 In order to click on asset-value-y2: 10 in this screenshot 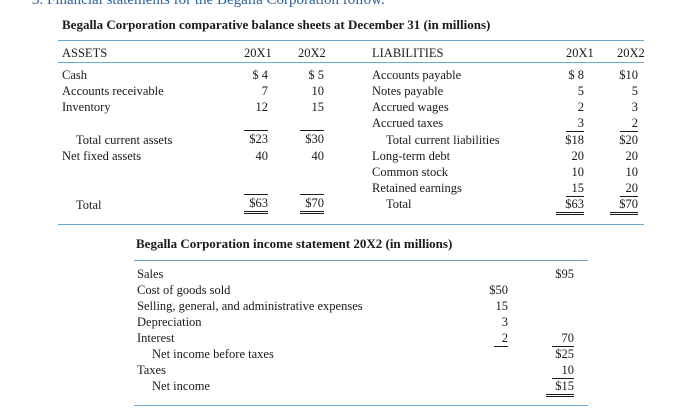, I will do `click(318, 91)`.